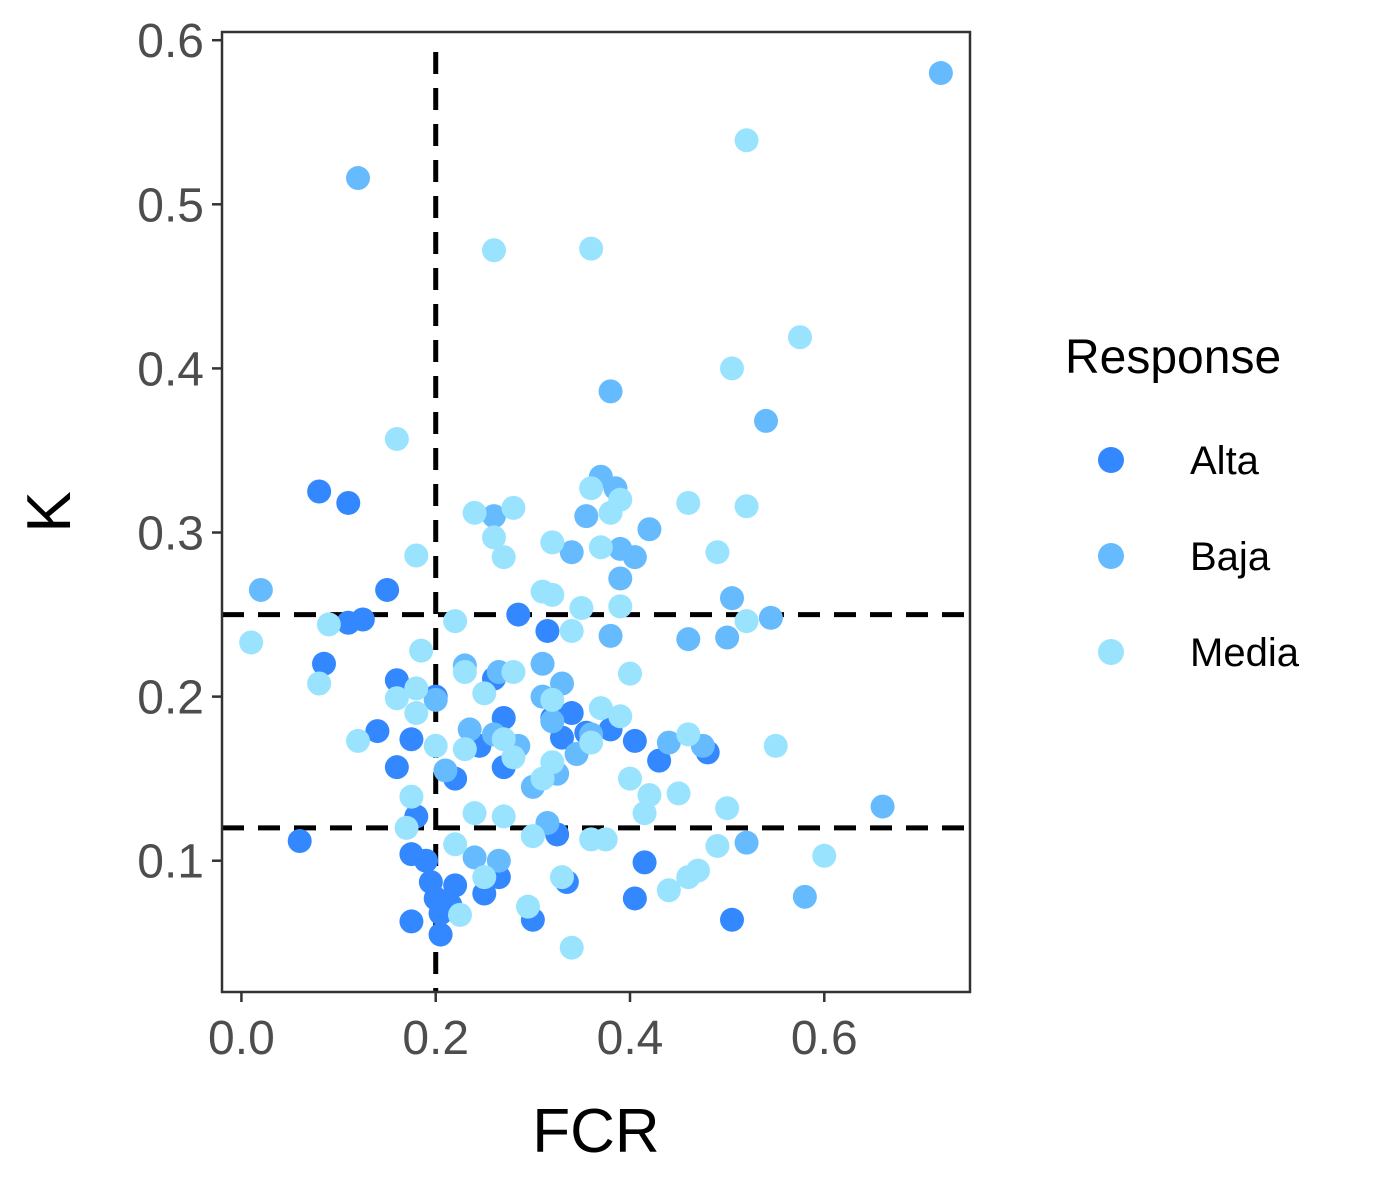 This screenshot has height=1200, width=1400. What do you see at coordinates (241, 1038) in the screenshot?
I see `x-tick-label: 0.0` at bounding box center [241, 1038].